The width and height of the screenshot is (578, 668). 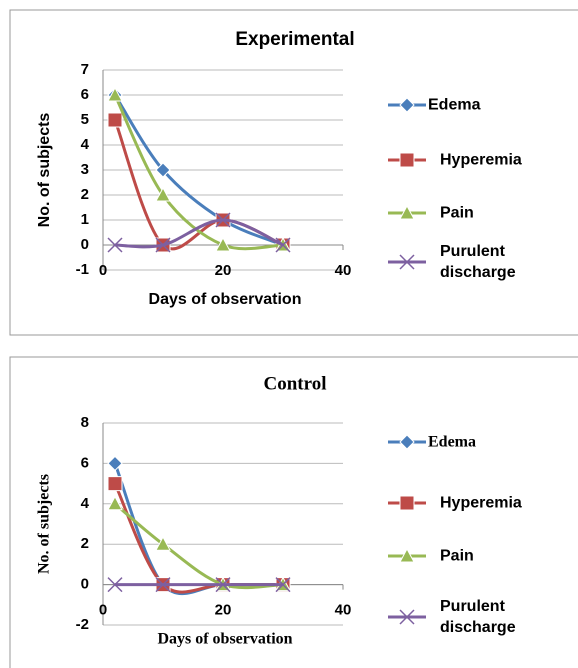 I want to click on y-tick-label: -1, so click(x=82, y=269).